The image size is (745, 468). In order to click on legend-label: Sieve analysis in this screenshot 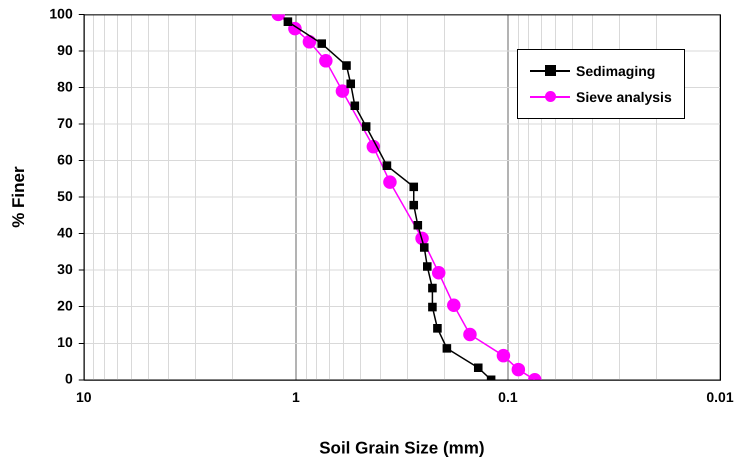, I will do `click(624, 97)`.